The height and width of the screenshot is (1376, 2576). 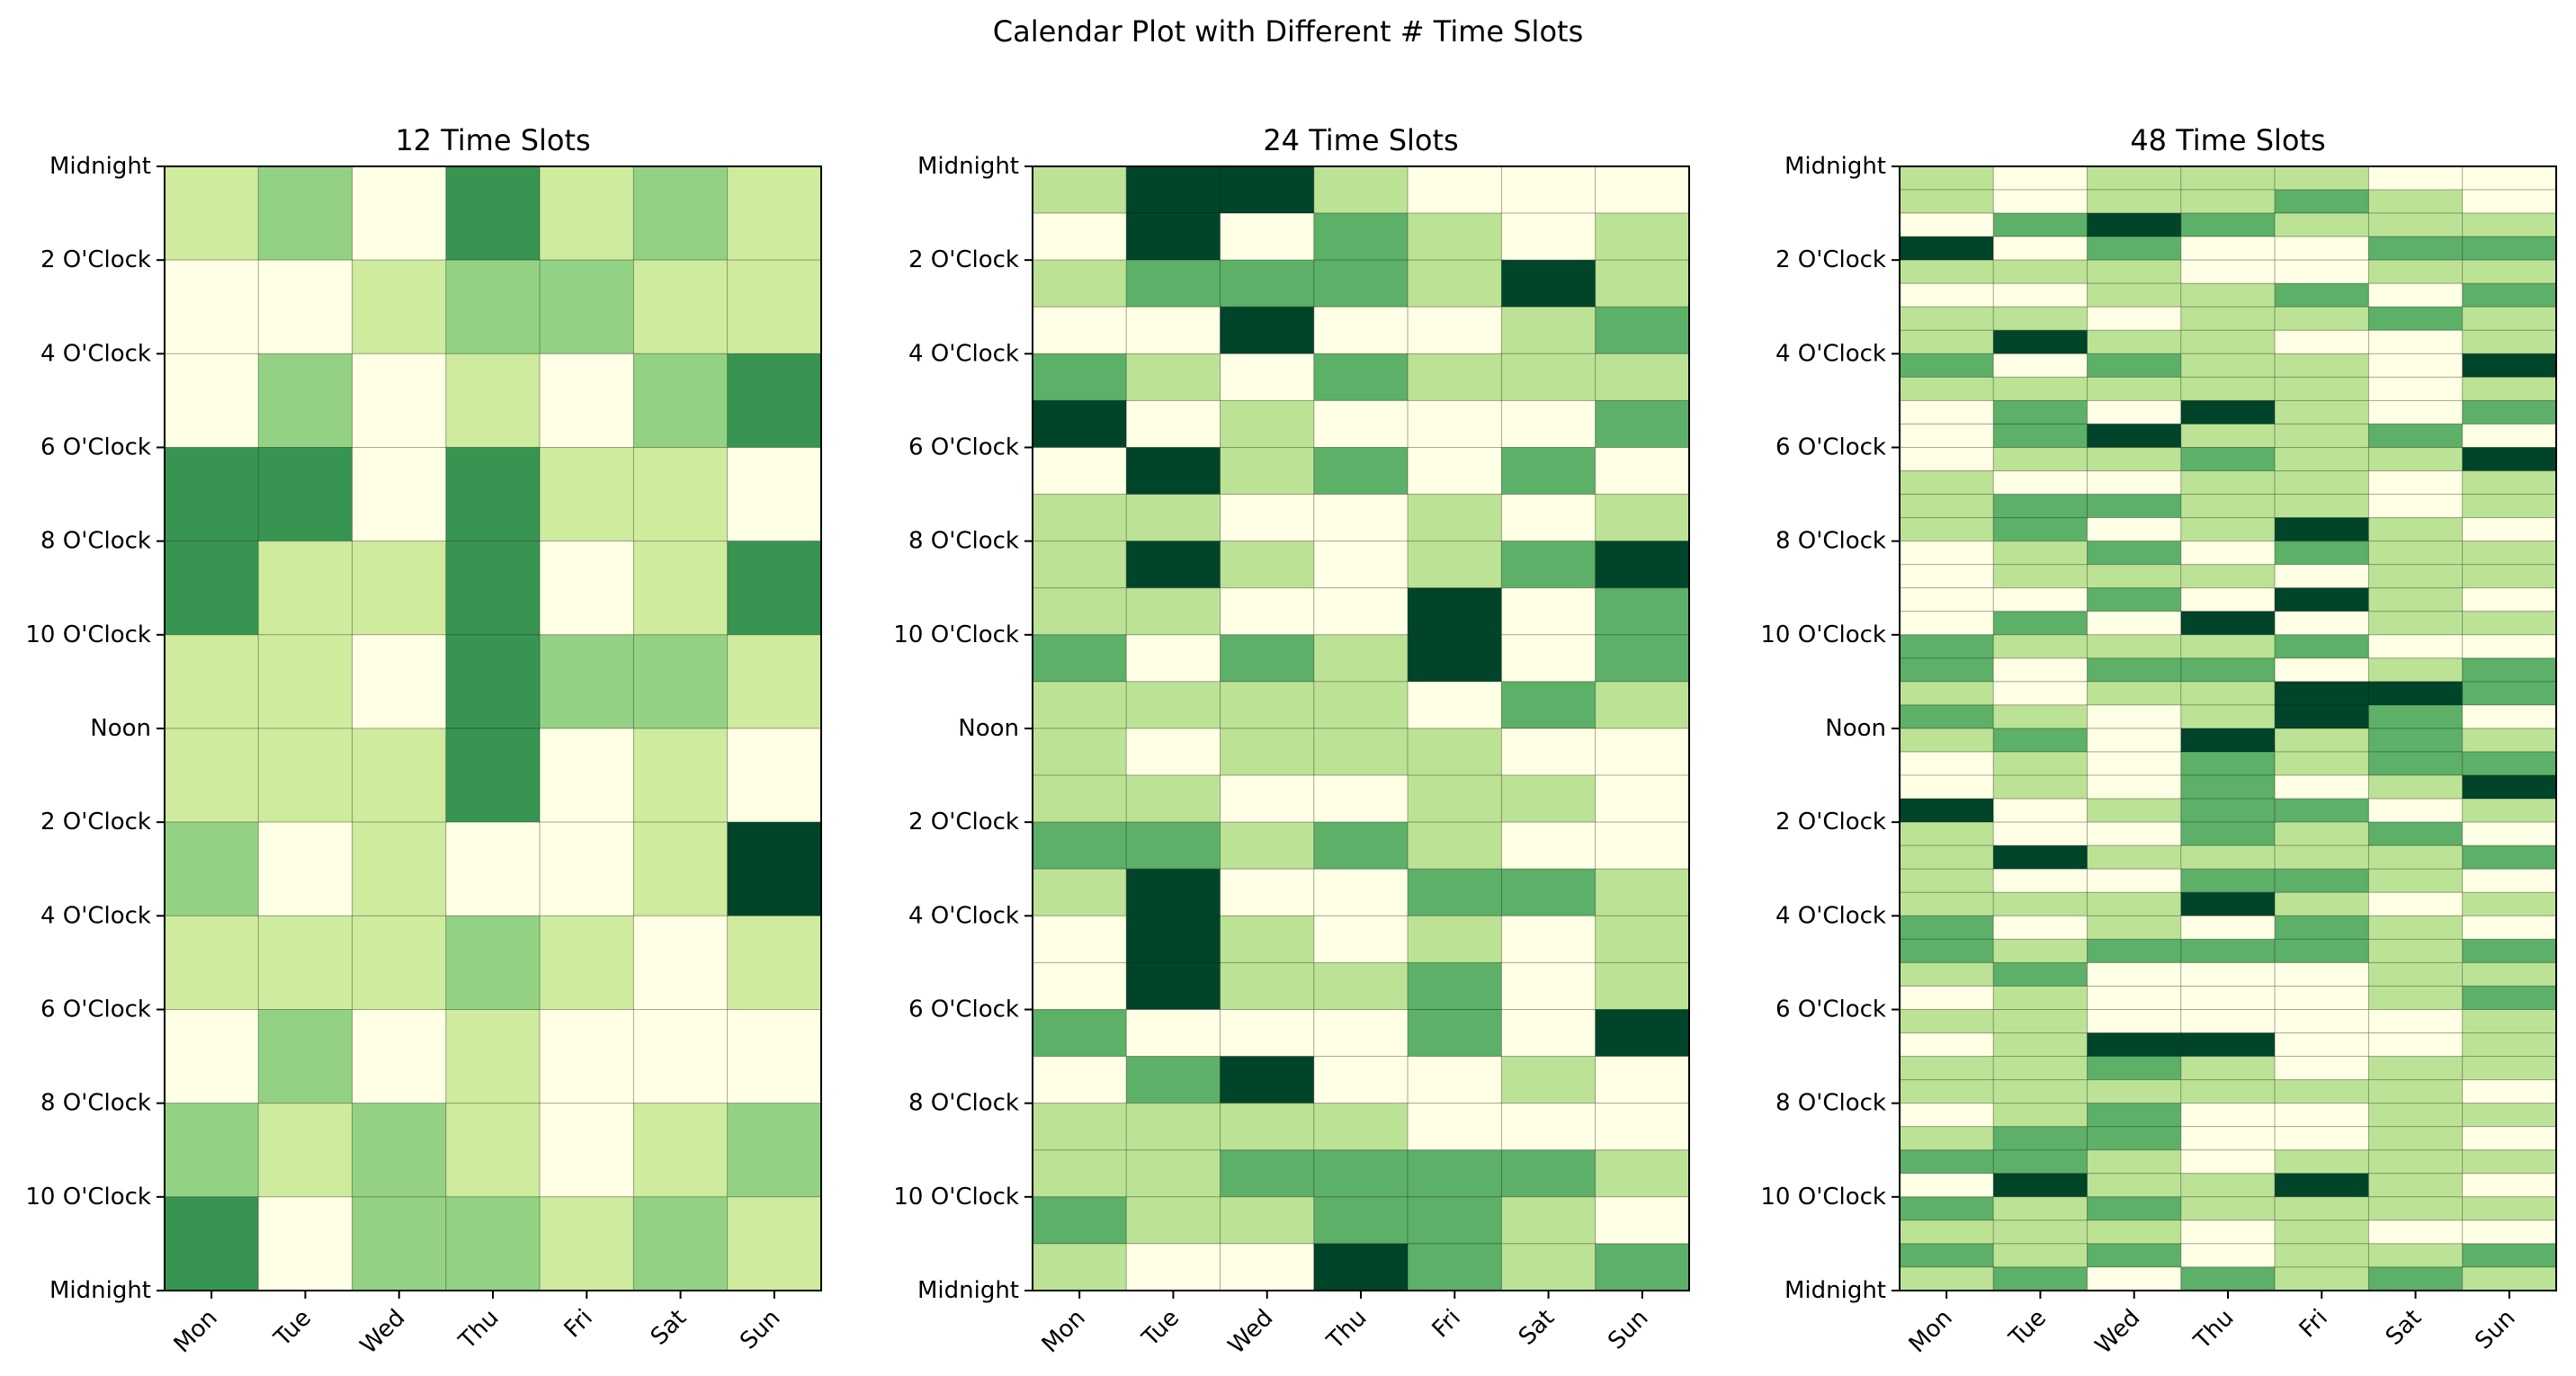 I want to click on y-tick-label: 8 O'Clock, so click(x=95, y=542).